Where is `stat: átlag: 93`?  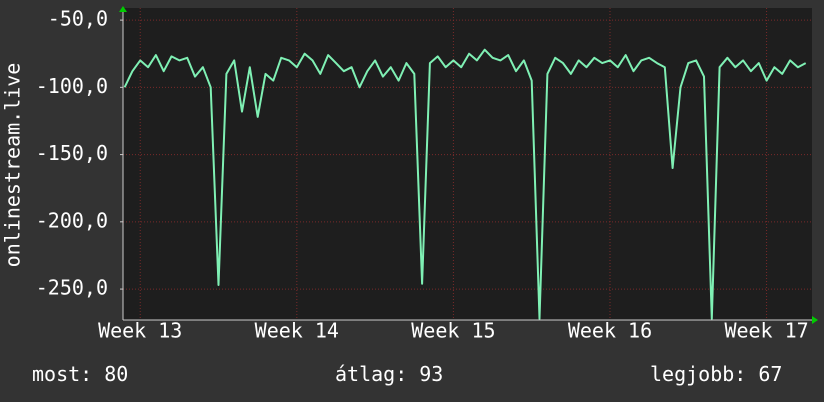
stat: átlag: 93 is located at coordinates (389, 374).